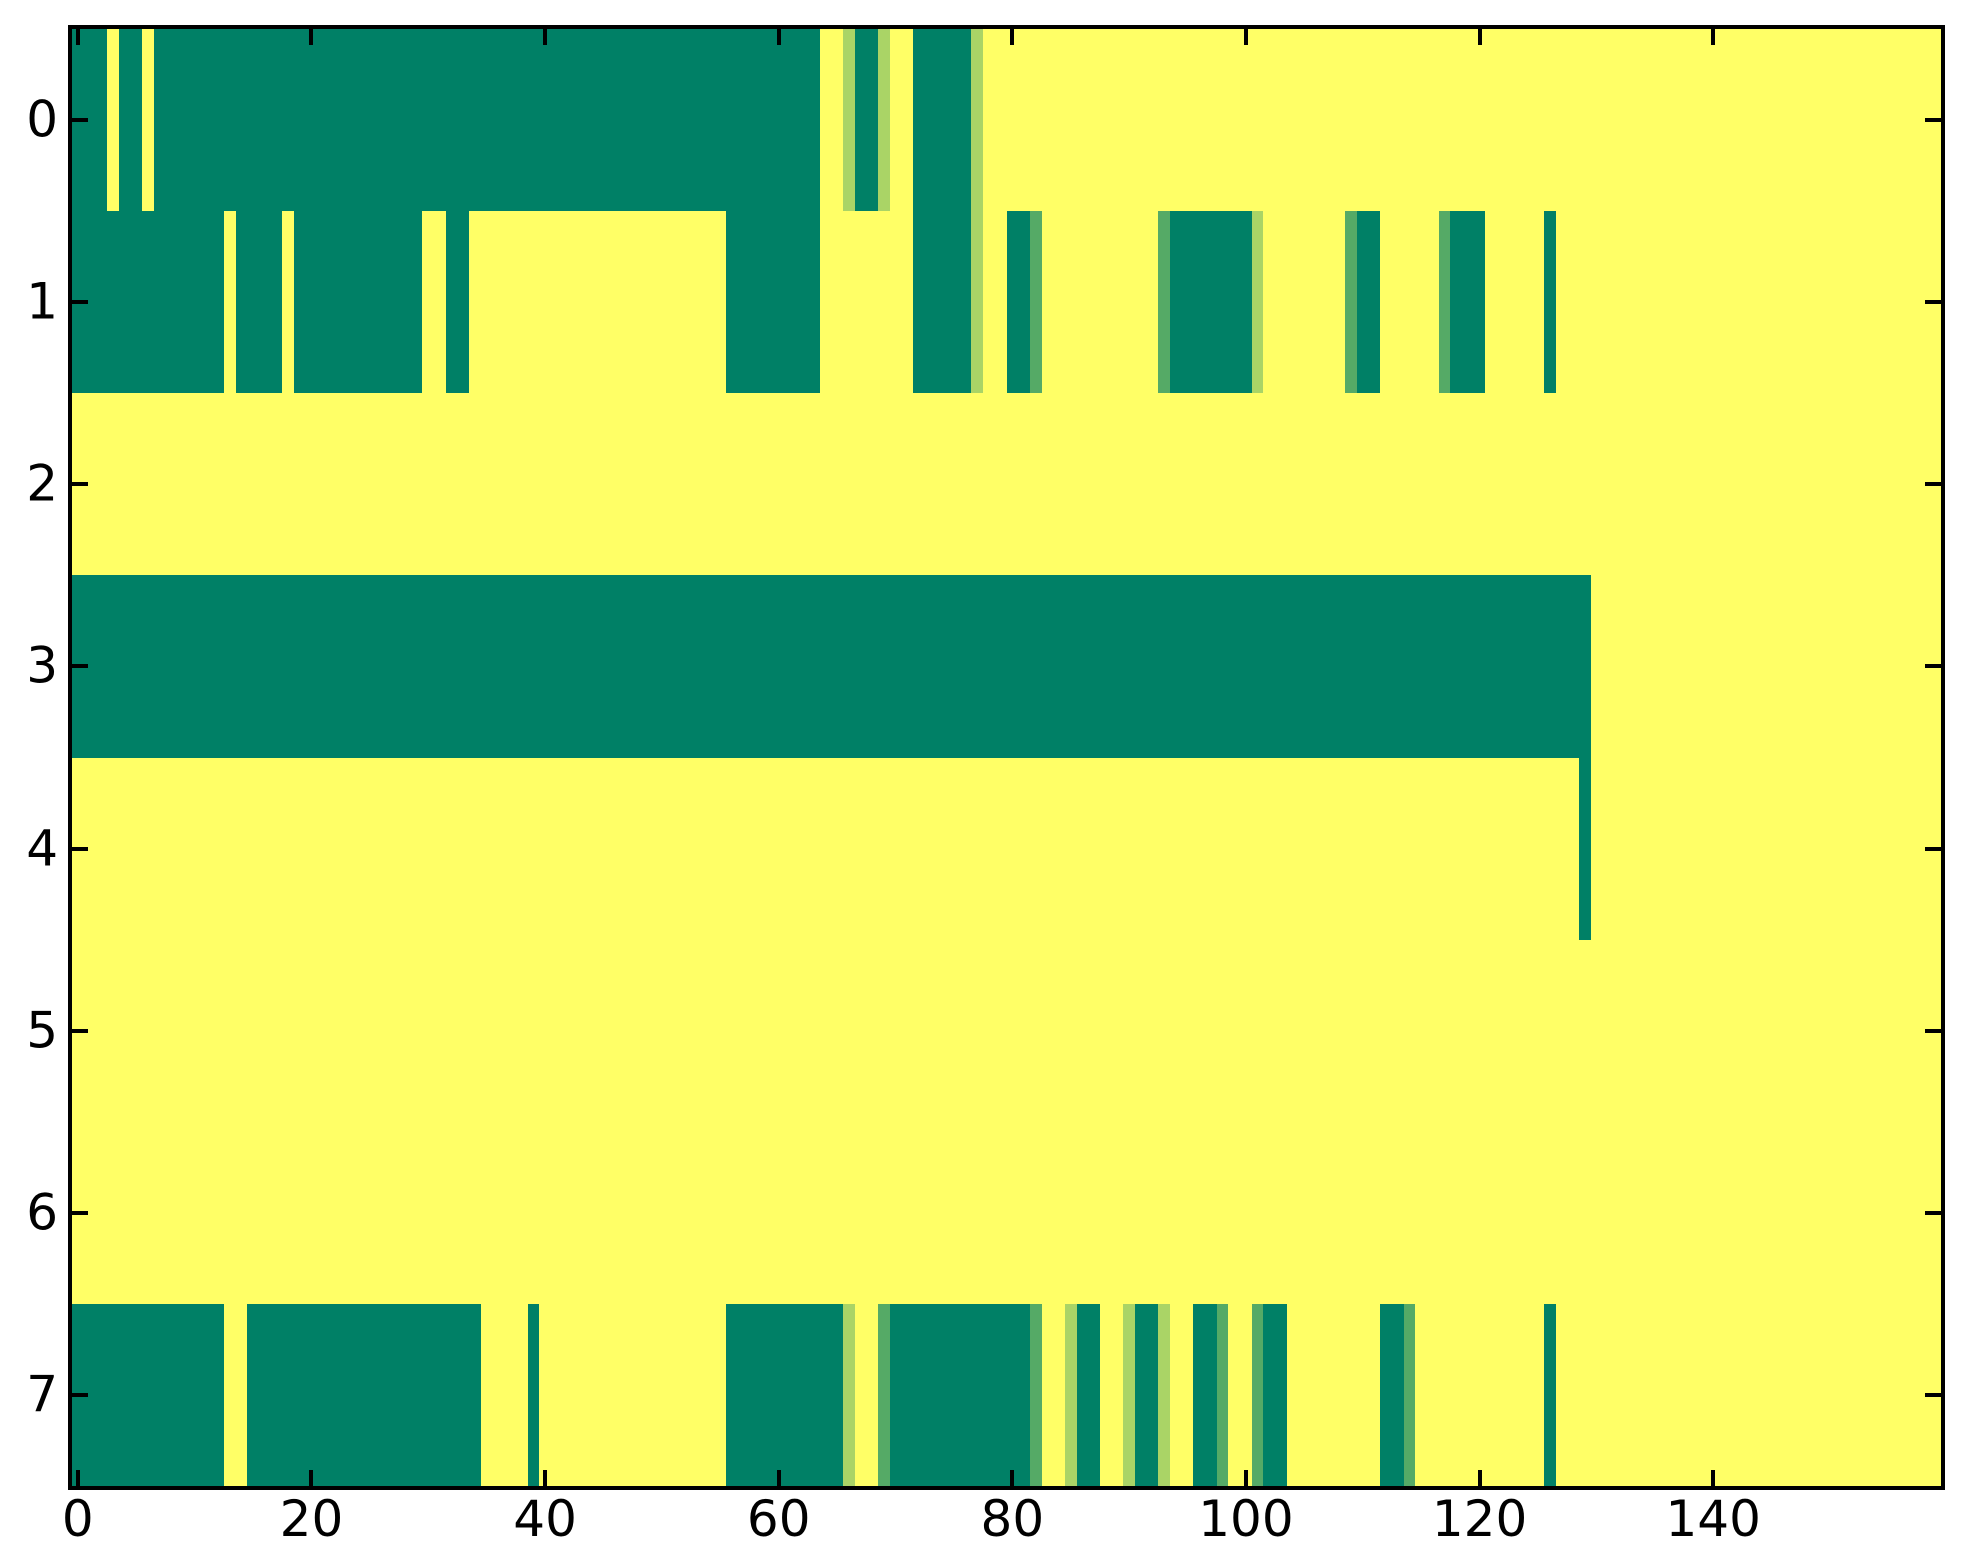  Describe the element at coordinates (42, 665) in the screenshot. I see `y-tick-label: 3` at that location.